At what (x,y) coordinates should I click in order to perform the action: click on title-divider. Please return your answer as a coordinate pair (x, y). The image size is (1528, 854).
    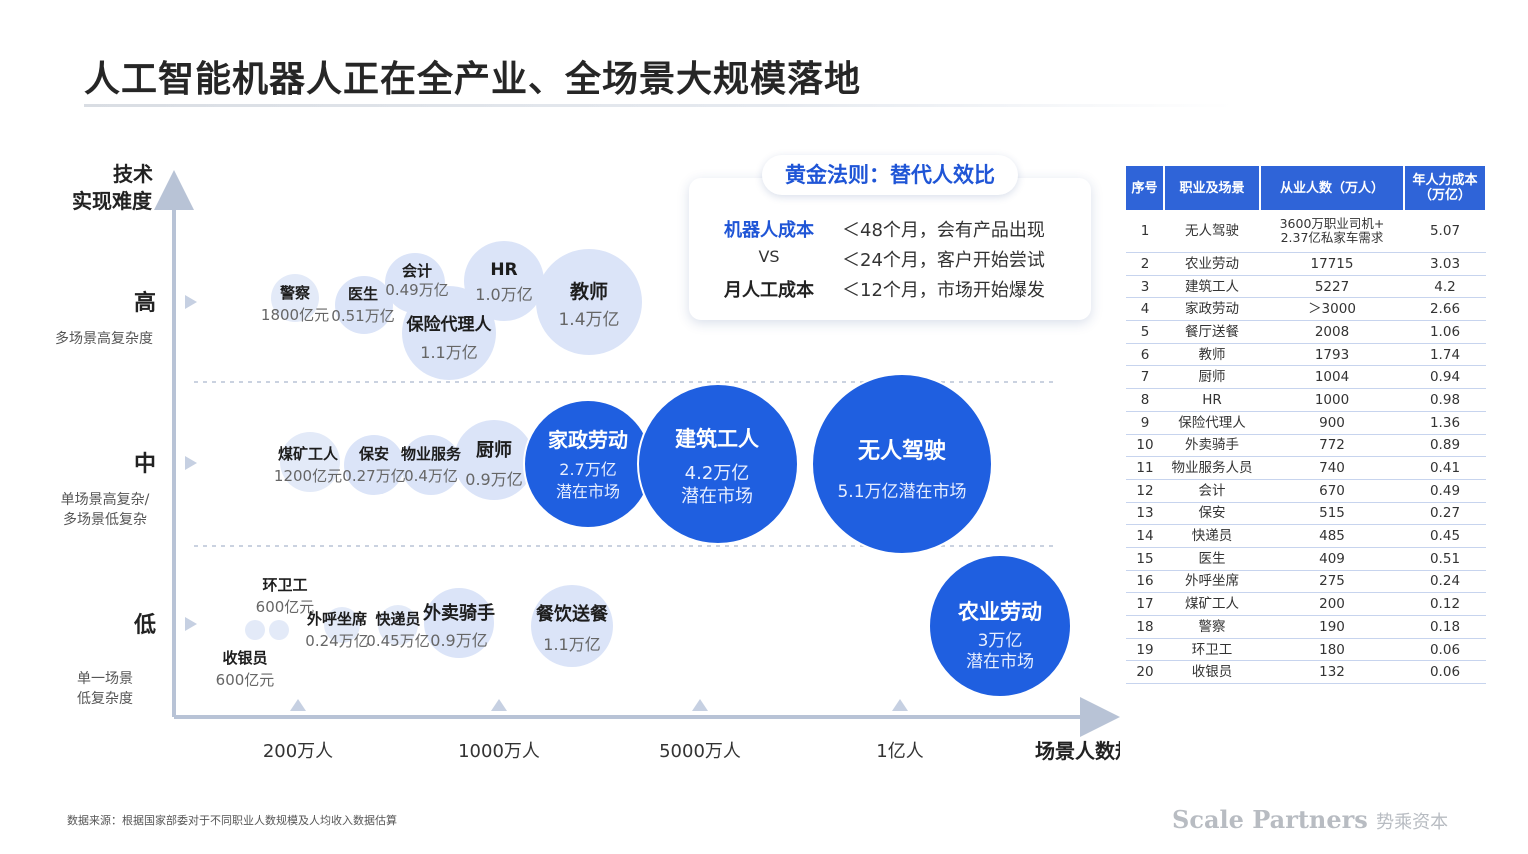
    Looking at the image, I should click on (659, 105).